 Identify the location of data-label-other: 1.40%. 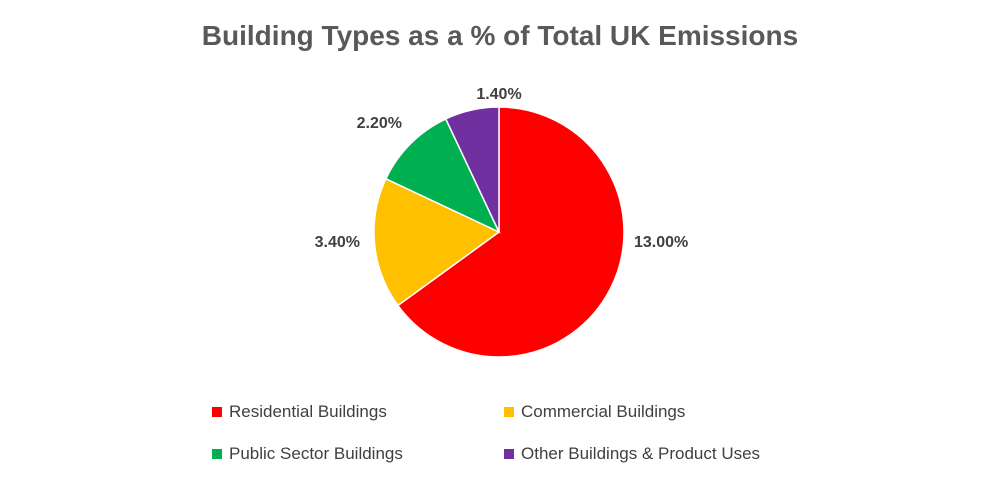
(498, 94).